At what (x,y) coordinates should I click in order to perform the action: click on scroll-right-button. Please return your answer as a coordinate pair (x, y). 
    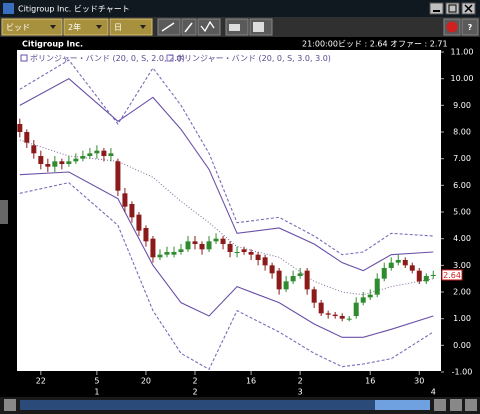
    Looking at the image, I should click on (440, 405).